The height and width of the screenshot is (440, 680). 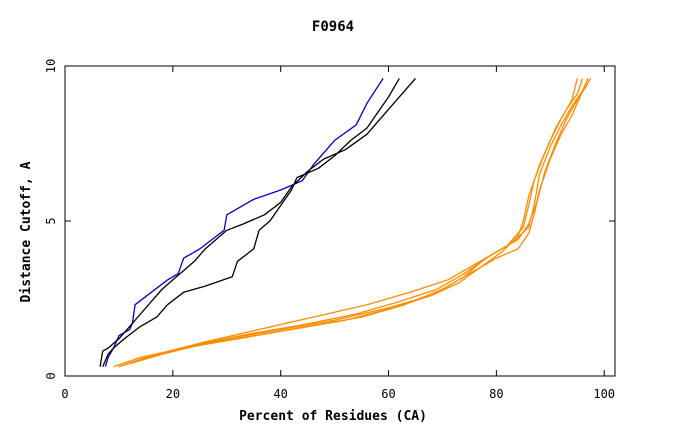 What do you see at coordinates (496, 394) in the screenshot?
I see `x-tick-label-4: 80` at bounding box center [496, 394].